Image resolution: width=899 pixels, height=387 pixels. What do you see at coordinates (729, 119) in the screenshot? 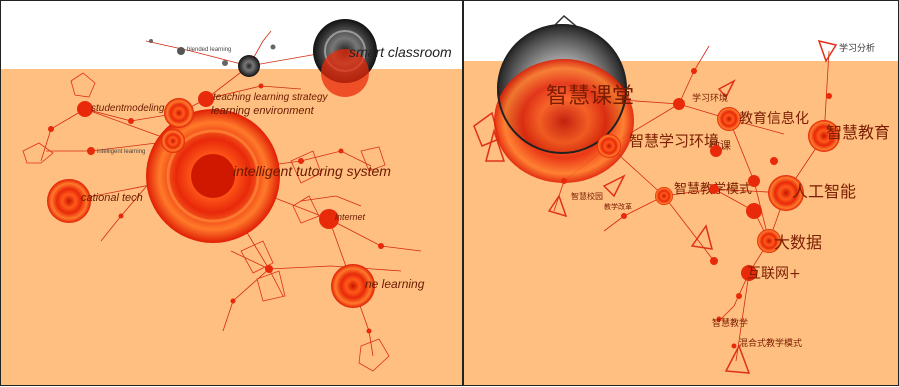
I see `node-edu-informatization` at bounding box center [729, 119].